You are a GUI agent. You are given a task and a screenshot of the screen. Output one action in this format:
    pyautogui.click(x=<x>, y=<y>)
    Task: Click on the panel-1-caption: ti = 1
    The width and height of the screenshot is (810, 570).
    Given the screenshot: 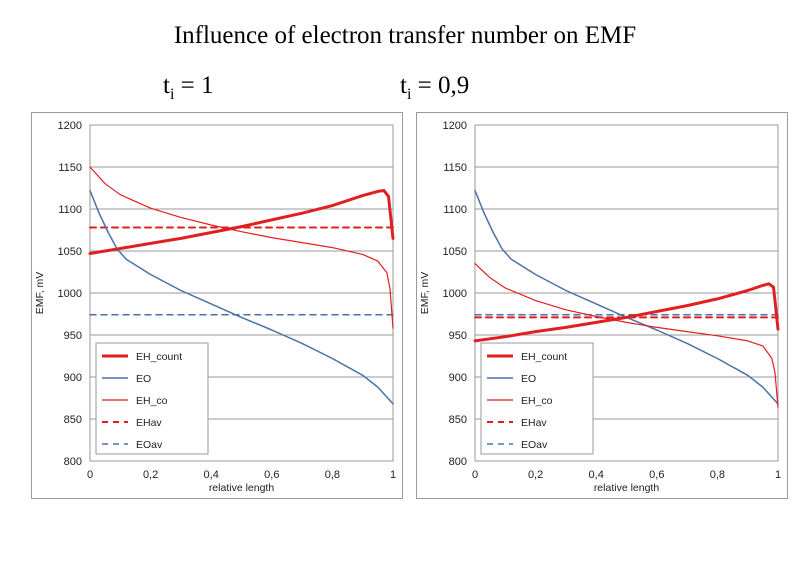 What is the action you would take?
    pyautogui.click(x=188, y=88)
    